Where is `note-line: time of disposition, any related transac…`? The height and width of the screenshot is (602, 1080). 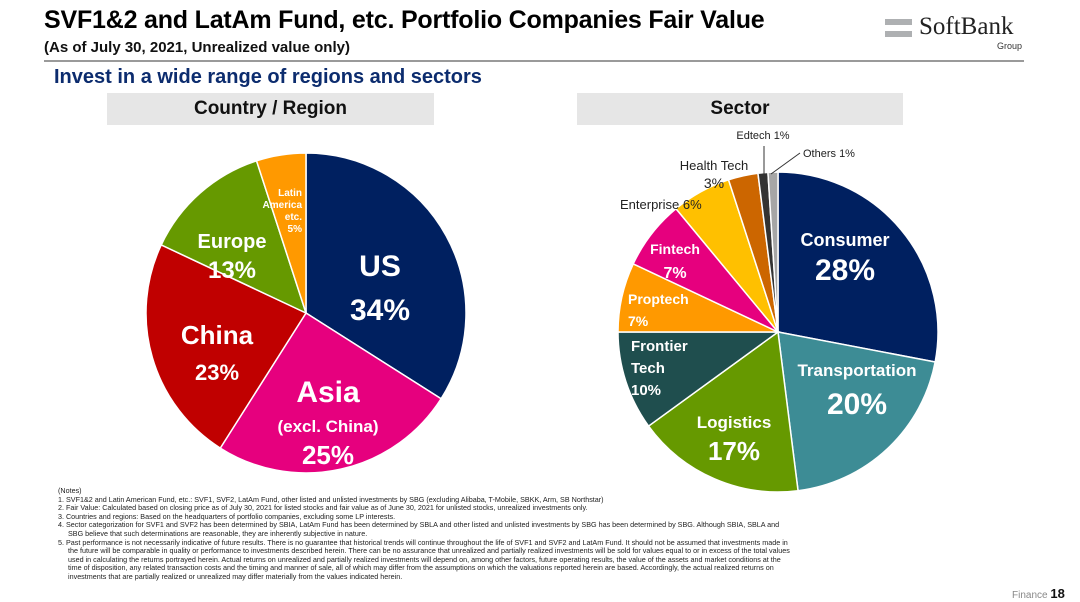 note-line: time of disposition, any related transac… is located at coordinates (421, 568).